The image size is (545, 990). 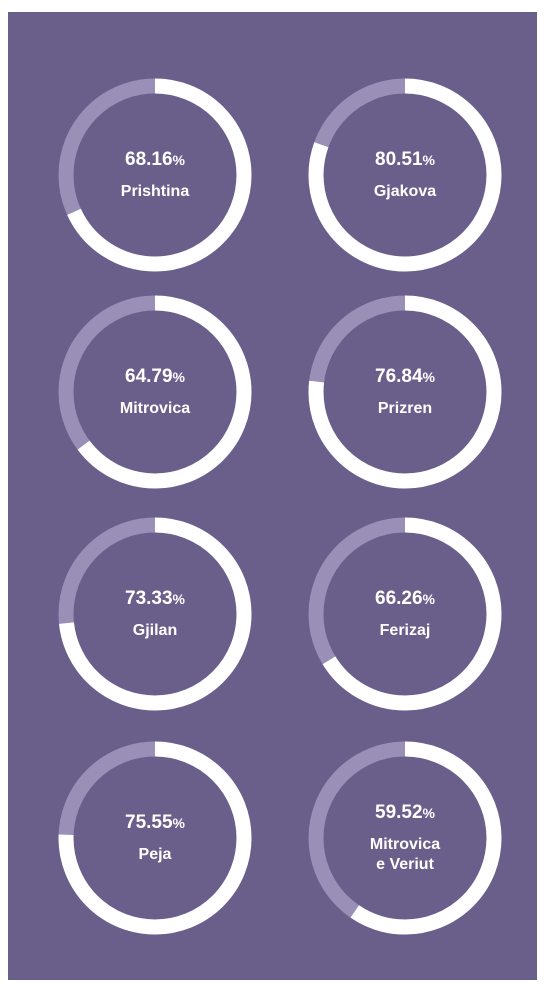 I want to click on donut-label: 66.26% Ferizaj, so click(x=405, y=614).